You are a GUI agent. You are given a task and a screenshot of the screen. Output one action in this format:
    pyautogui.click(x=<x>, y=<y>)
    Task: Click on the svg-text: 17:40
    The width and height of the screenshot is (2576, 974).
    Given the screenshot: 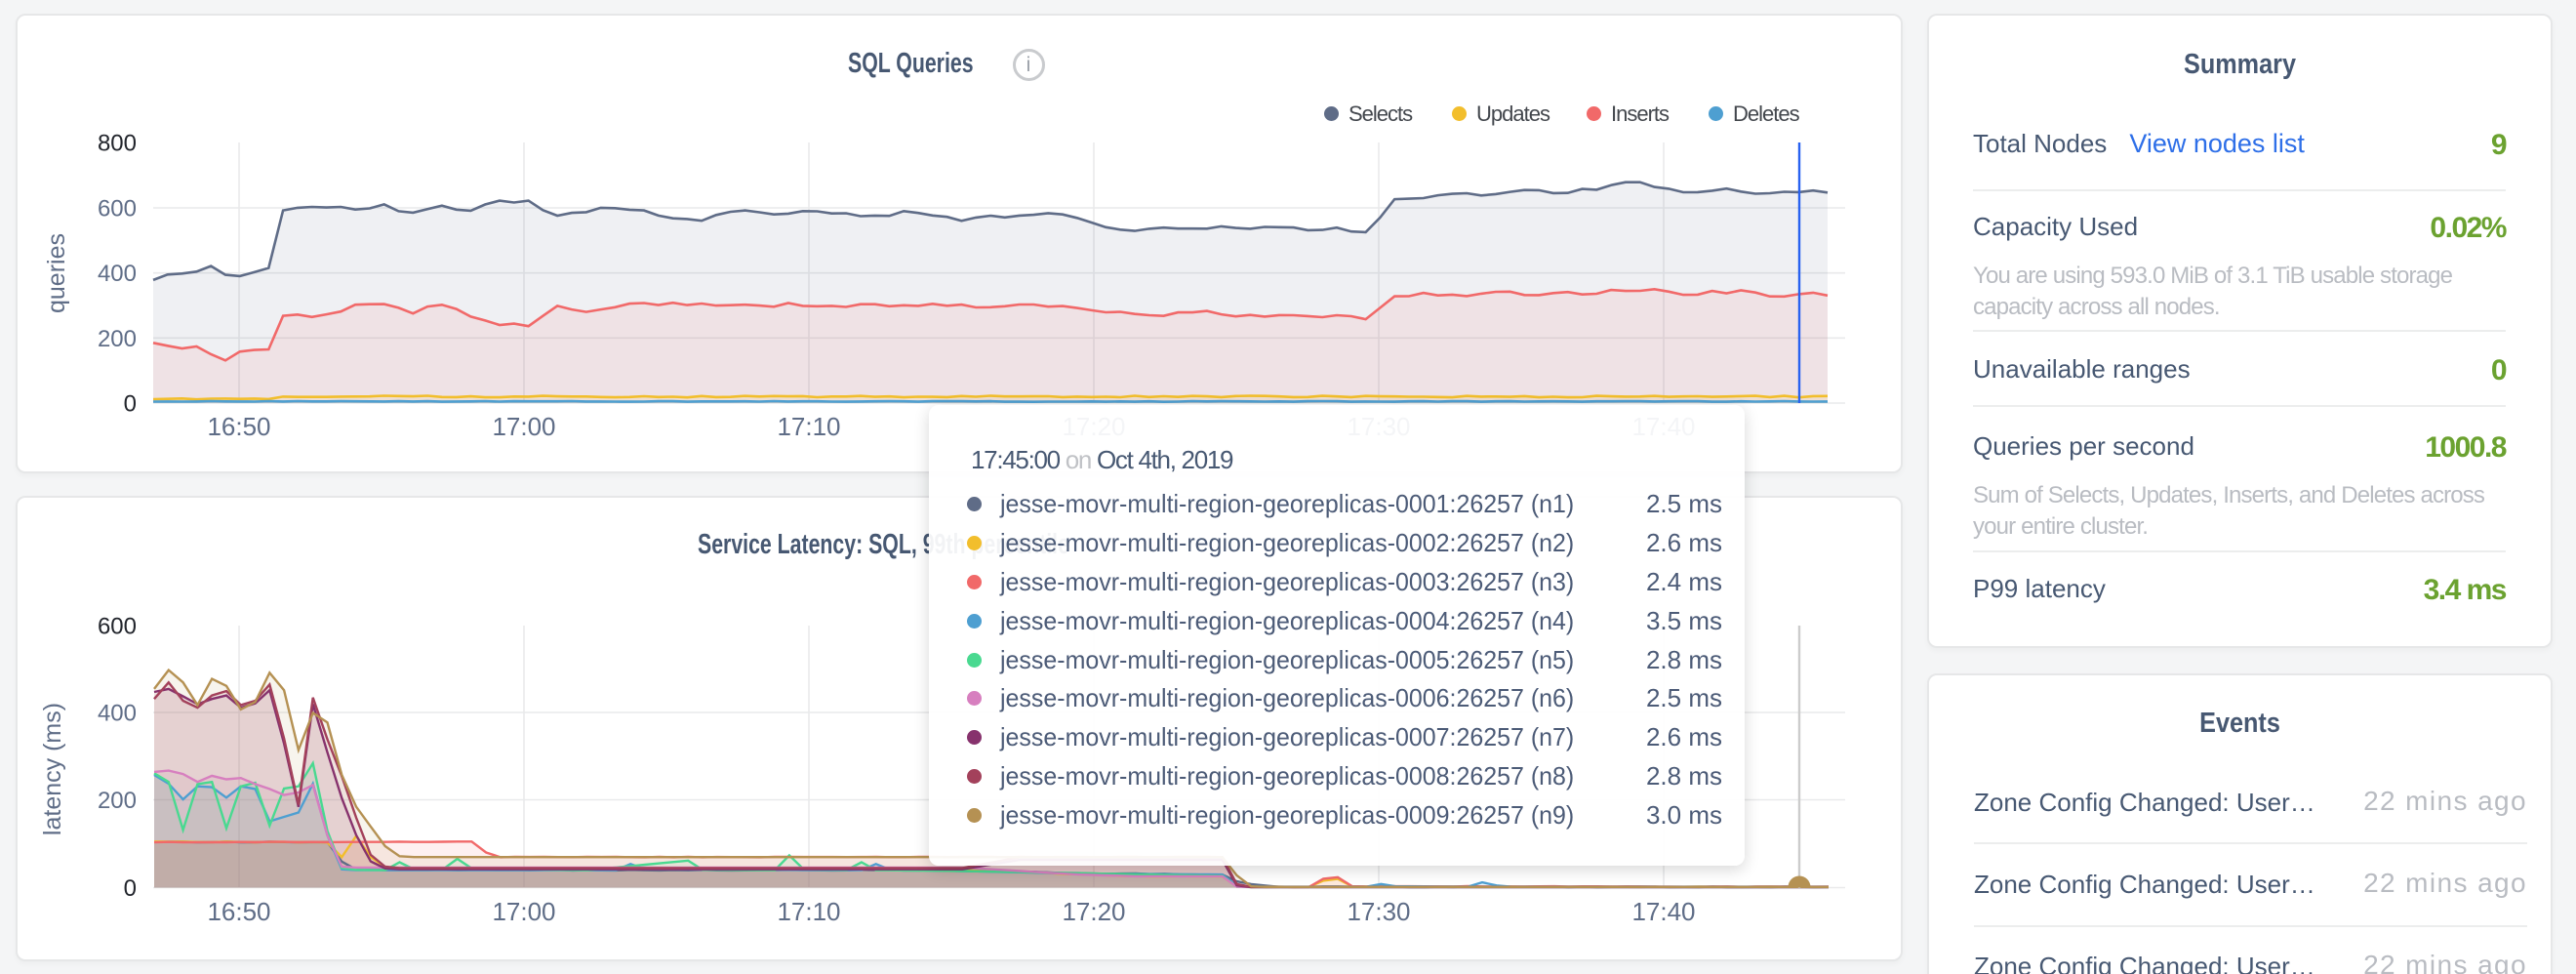 What is the action you would take?
    pyautogui.click(x=1663, y=911)
    